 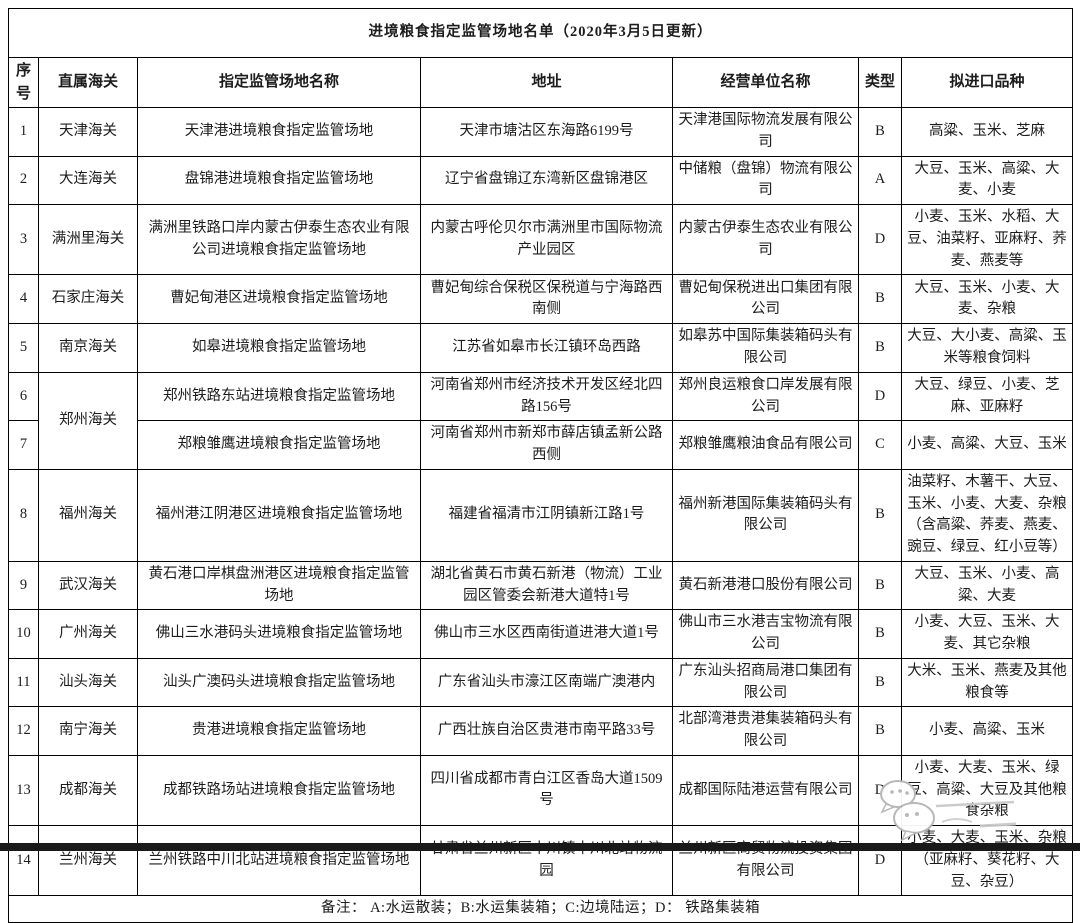 What do you see at coordinates (23, 585) in the screenshot?
I see `cell-no: 9` at bounding box center [23, 585].